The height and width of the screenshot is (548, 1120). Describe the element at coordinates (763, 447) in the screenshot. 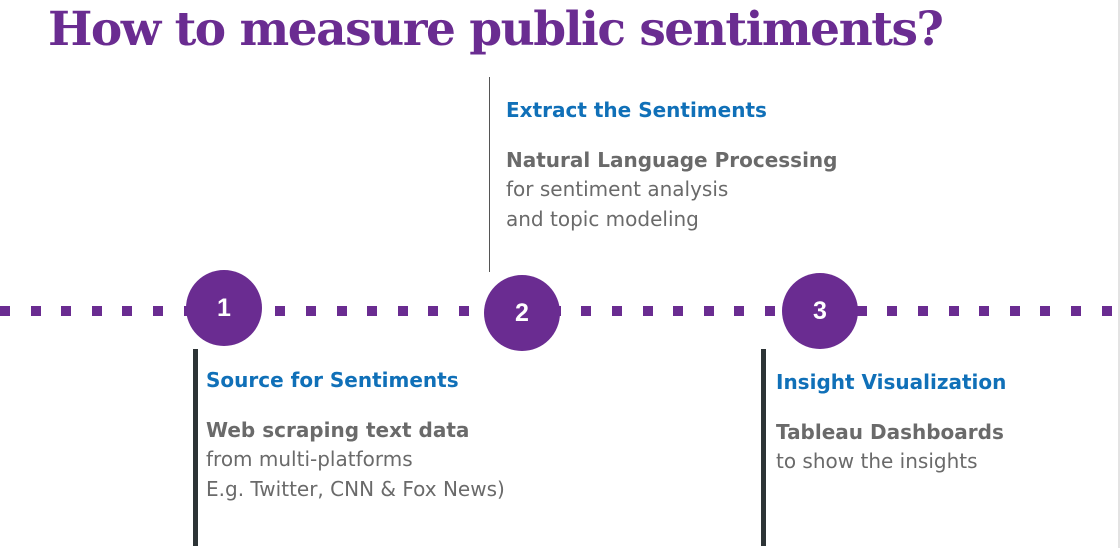

I see `step-3-connector-line` at that location.